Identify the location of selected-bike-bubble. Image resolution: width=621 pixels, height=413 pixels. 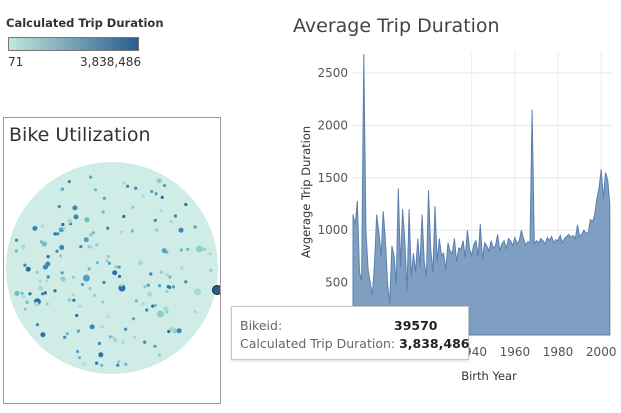
(216, 290).